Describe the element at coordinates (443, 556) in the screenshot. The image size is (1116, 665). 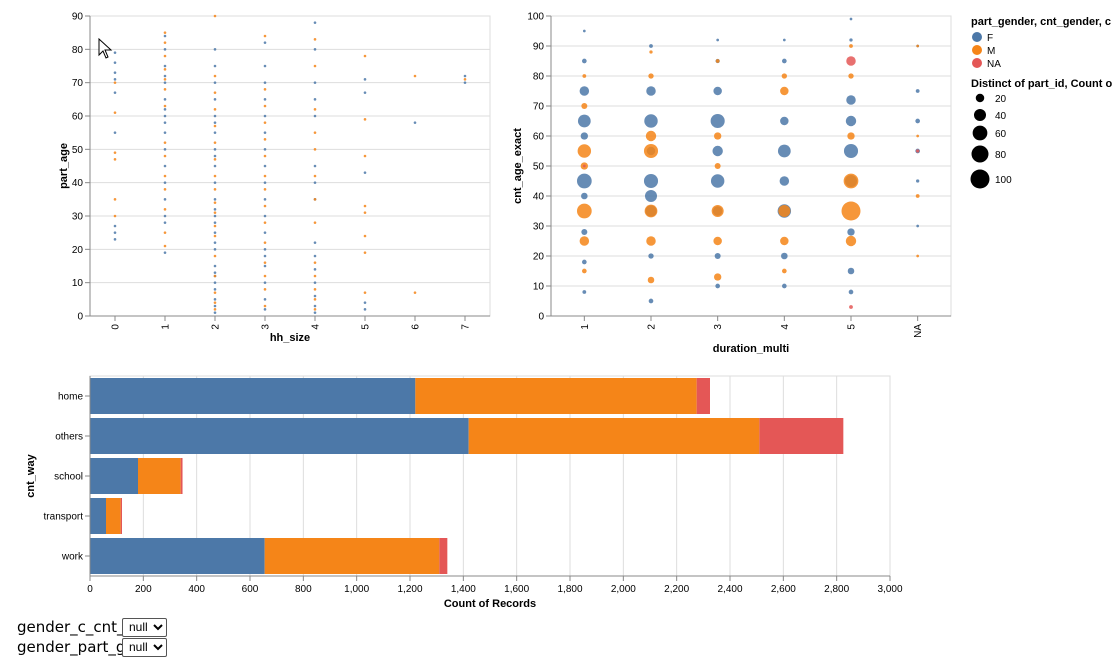
I see `bar-work-na` at that location.